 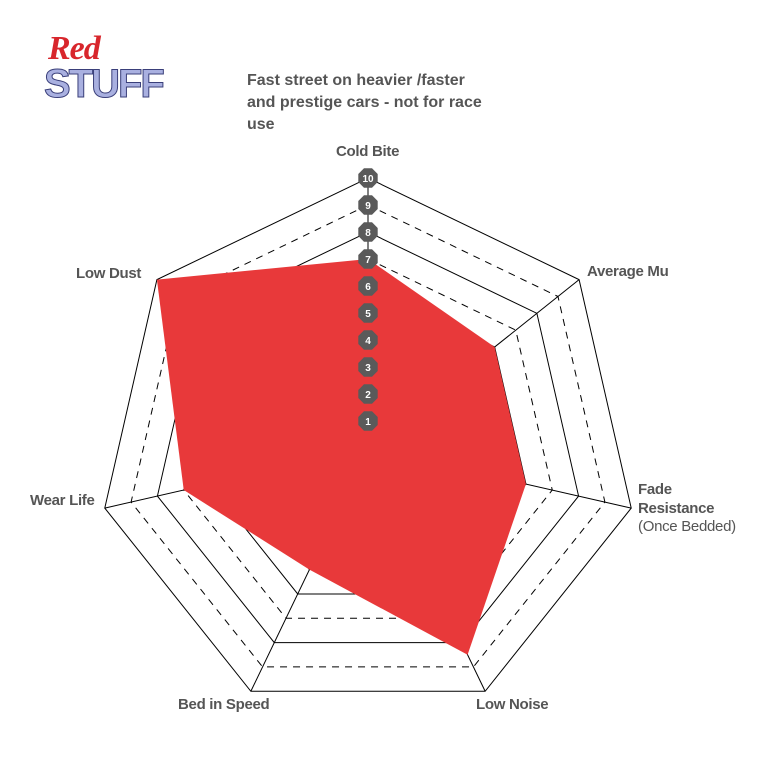 What do you see at coordinates (224, 704) in the screenshot?
I see `category-label: Bed in Speed` at bounding box center [224, 704].